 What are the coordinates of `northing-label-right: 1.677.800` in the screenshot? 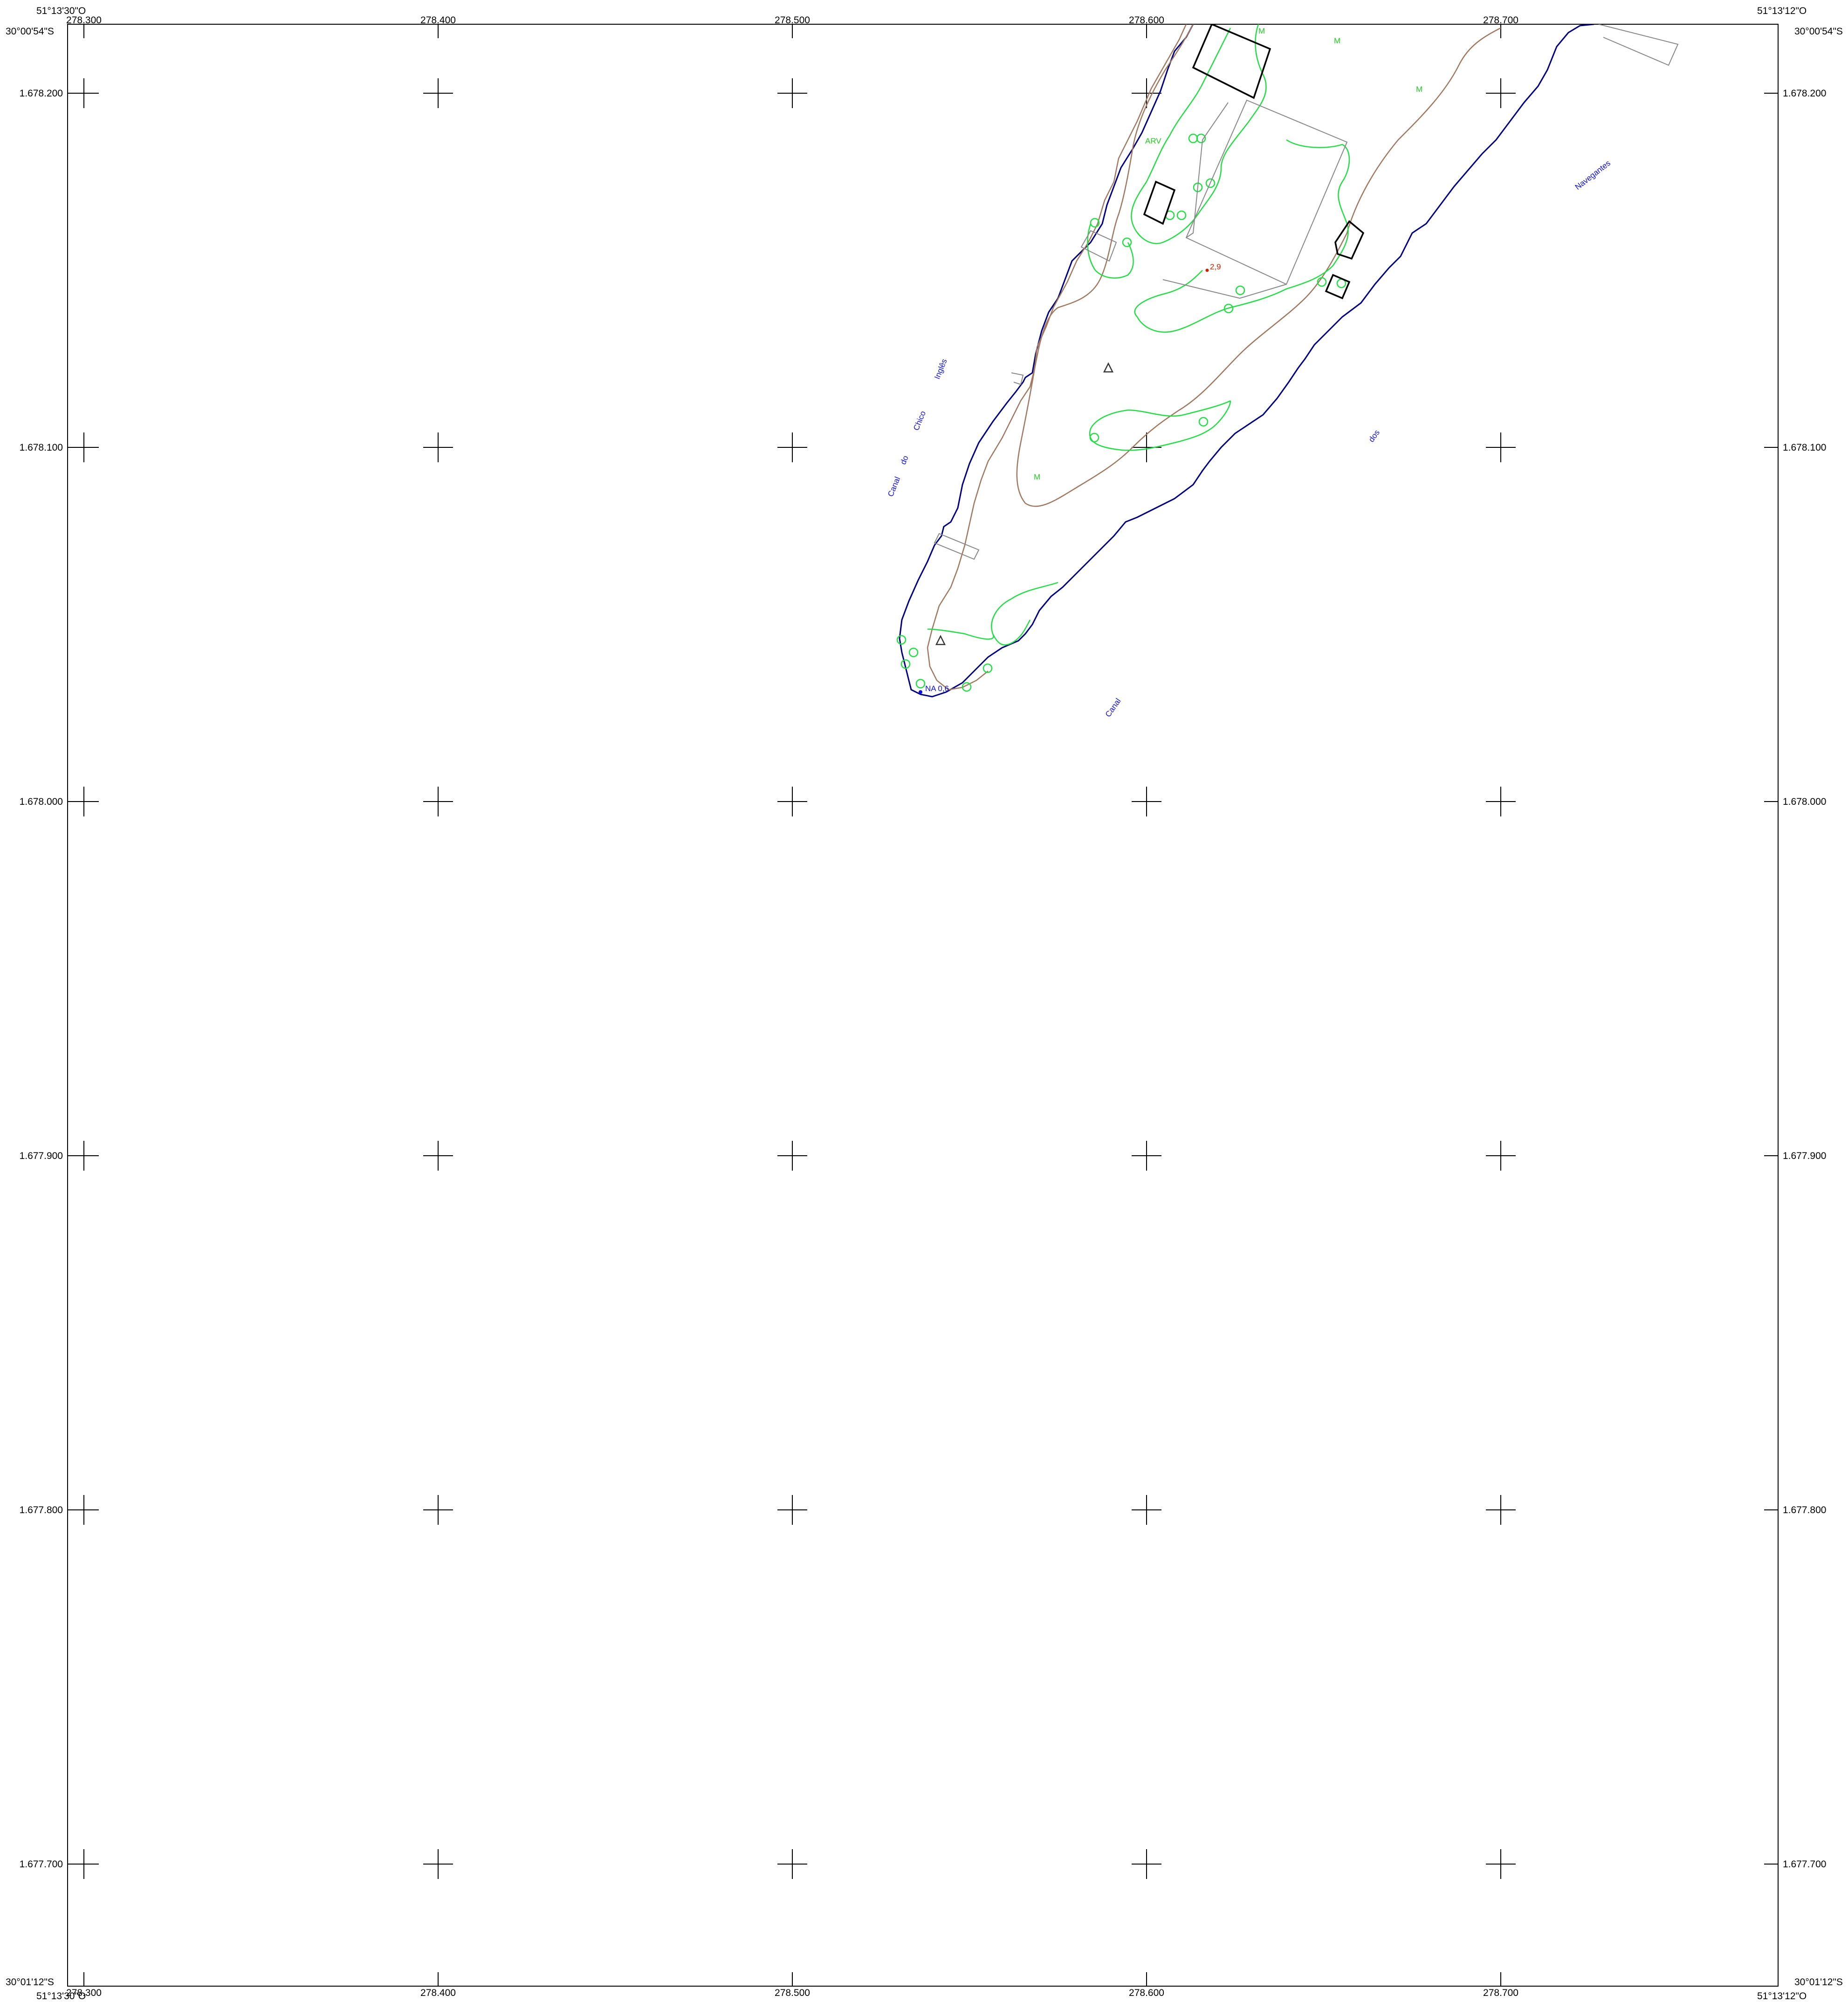 It's located at (1804, 1510).